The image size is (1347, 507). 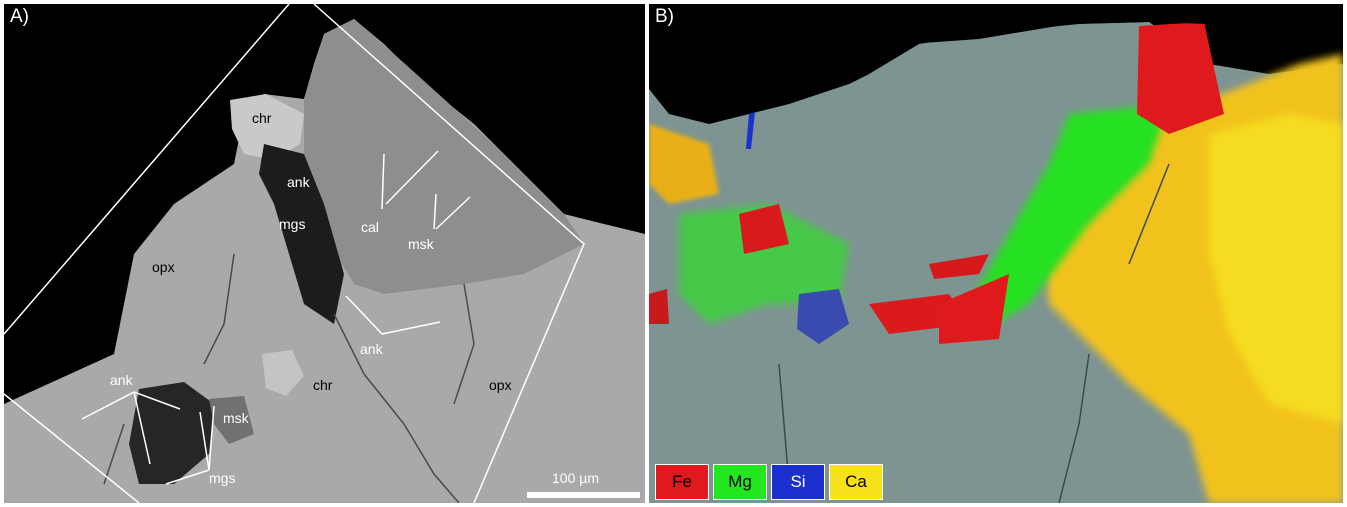 What do you see at coordinates (292, 224) in the screenshot?
I see `label-mgs-top: mgs` at bounding box center [292, 224].